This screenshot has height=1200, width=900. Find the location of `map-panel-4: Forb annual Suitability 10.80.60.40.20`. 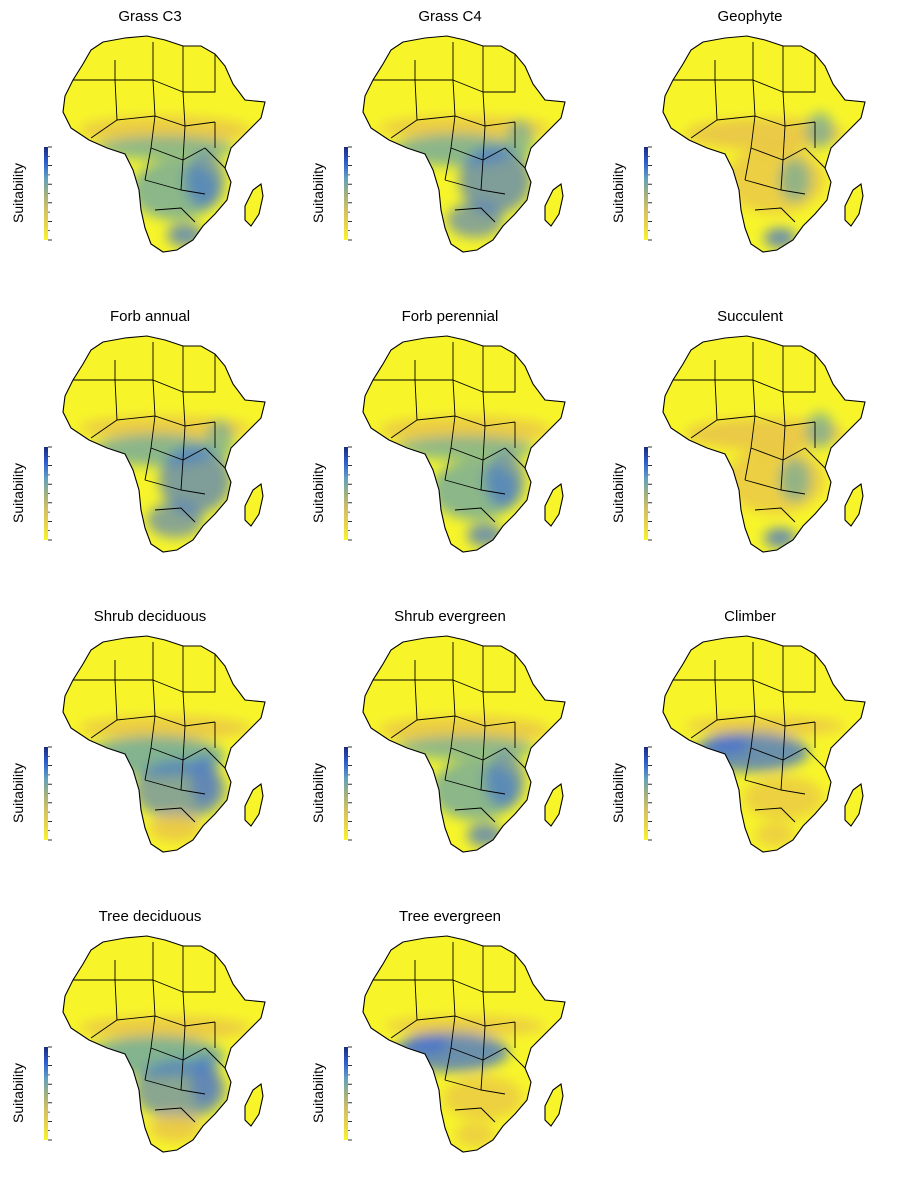

map-panel-4: Forb annual Suitability 10.80.60.40.20 is located at coordinates (150, 450).